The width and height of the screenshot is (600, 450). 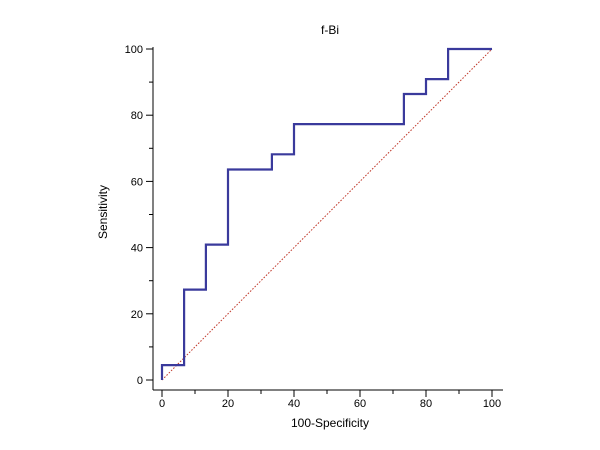 I want to click on y-tick-label: 80, so click(x=137, y=116).